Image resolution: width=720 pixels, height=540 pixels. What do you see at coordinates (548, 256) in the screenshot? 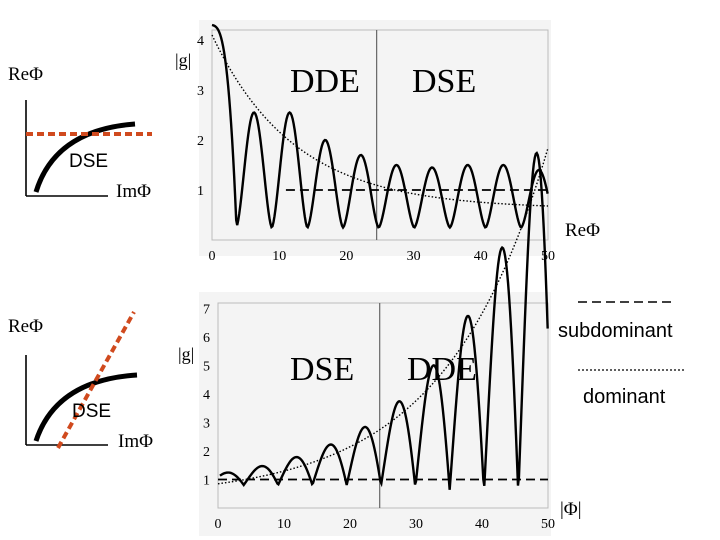
I see `top-x-tick-50: 50` at bounding box center [548, 256].